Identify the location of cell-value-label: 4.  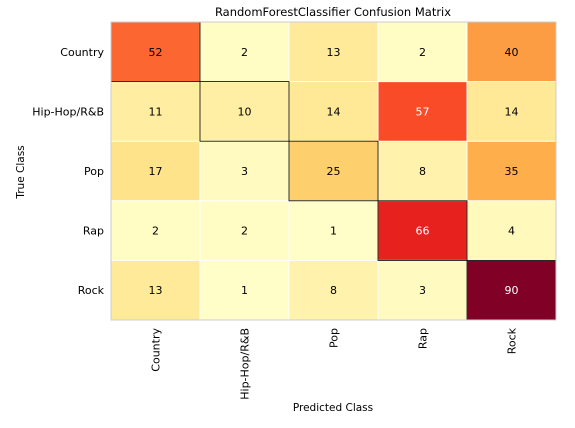
(511, 231).